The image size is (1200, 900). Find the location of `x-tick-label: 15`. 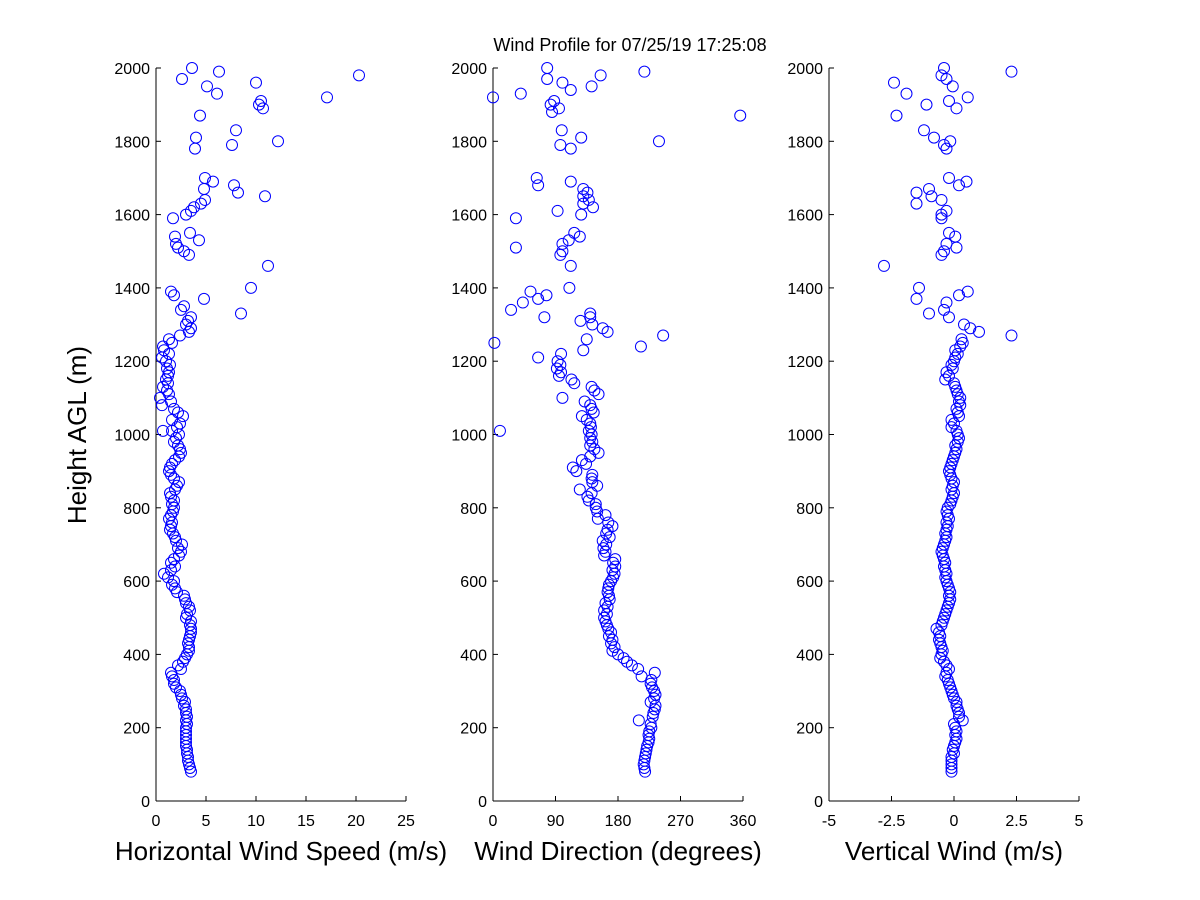

x-tick-label: 15 is located at coordinates (306, 821).